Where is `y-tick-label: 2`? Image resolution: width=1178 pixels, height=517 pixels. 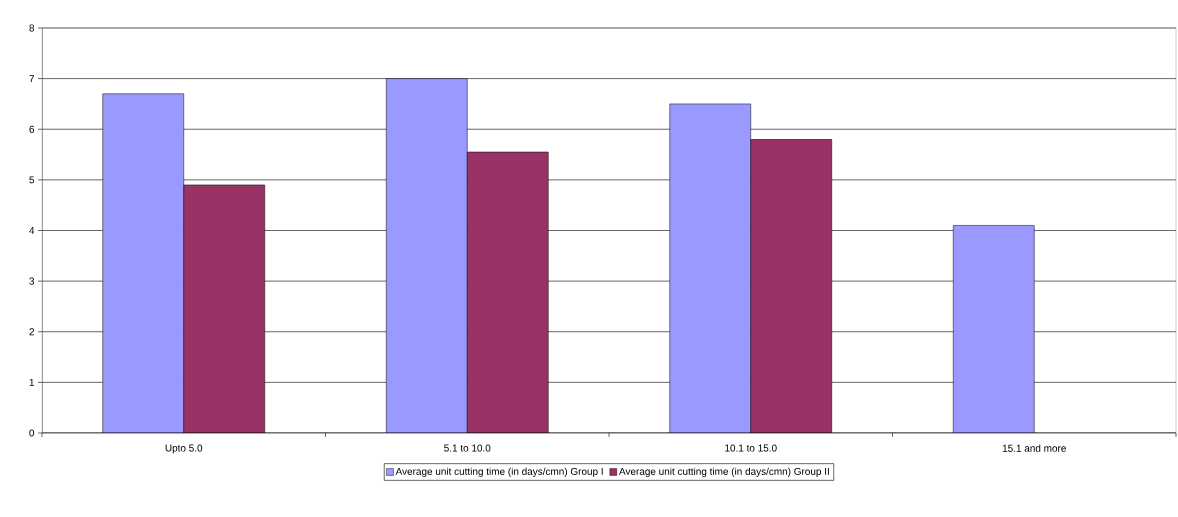
y-tick-label: 2 is located at coordinates (31, 332).